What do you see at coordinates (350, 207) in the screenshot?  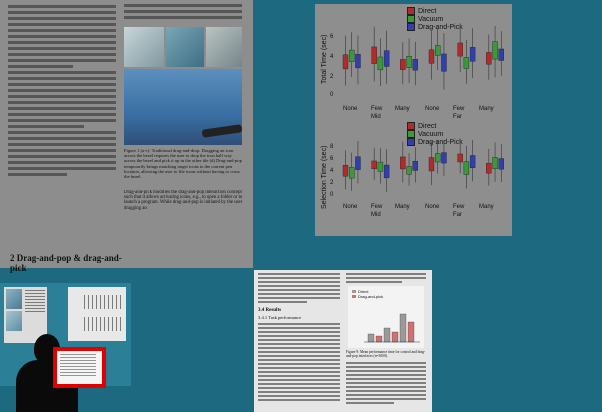 I see `cat-bottom-0-l1: None` at bounding box center [350, 207].